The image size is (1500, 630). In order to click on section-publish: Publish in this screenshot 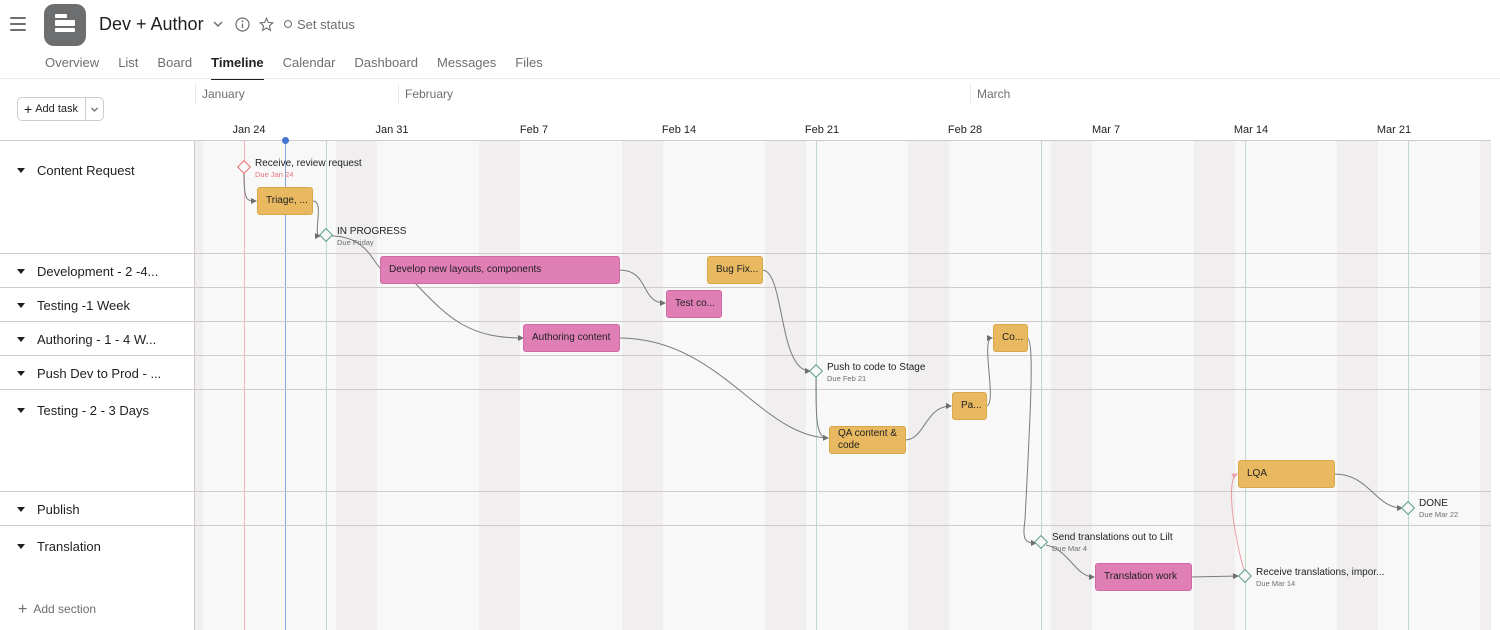, I will do `click(48, 509)`.